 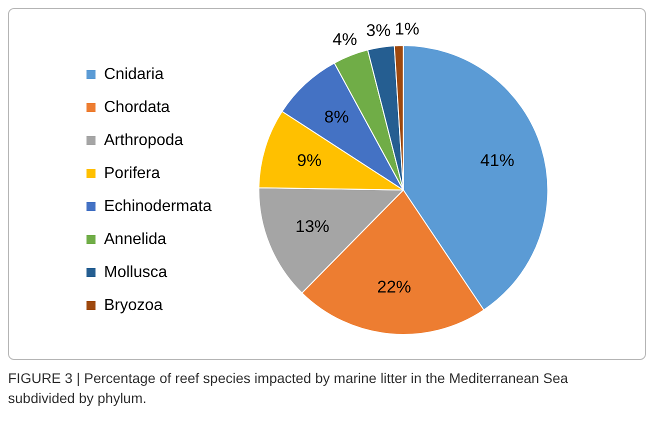 What do you see at coordinates (336, 117) in the screenshot?
I see `data-label: 8%` at bounding box center [336, 117].